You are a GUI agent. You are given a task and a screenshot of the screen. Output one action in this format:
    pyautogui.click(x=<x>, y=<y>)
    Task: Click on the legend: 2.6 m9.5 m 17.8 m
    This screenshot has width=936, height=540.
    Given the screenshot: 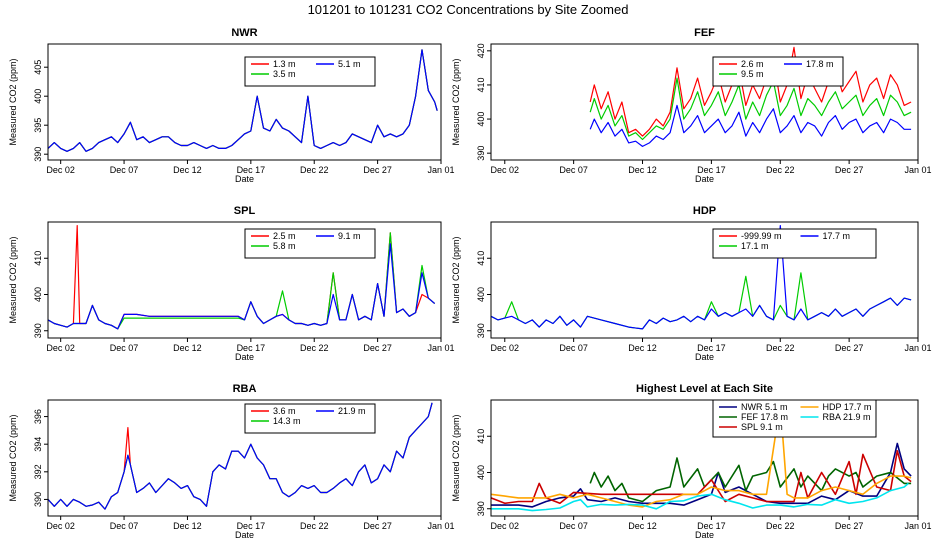 What is the action you would take?
    pyautogui.click(x=778, y=71)
    